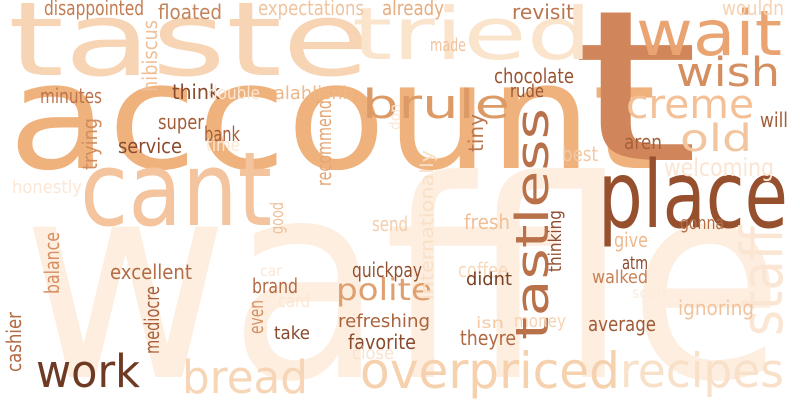  I want to click on word-isn: isn, so click(490, 323).